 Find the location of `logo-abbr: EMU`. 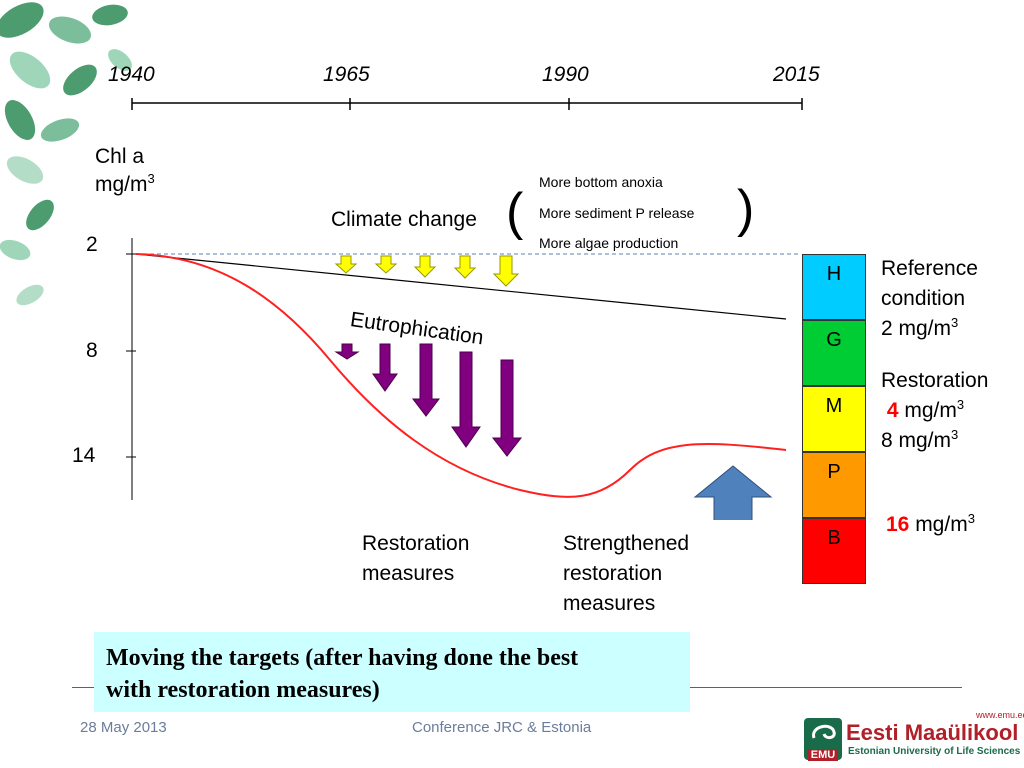

logo-abbr: EMU is located at coordinates (823, 755).